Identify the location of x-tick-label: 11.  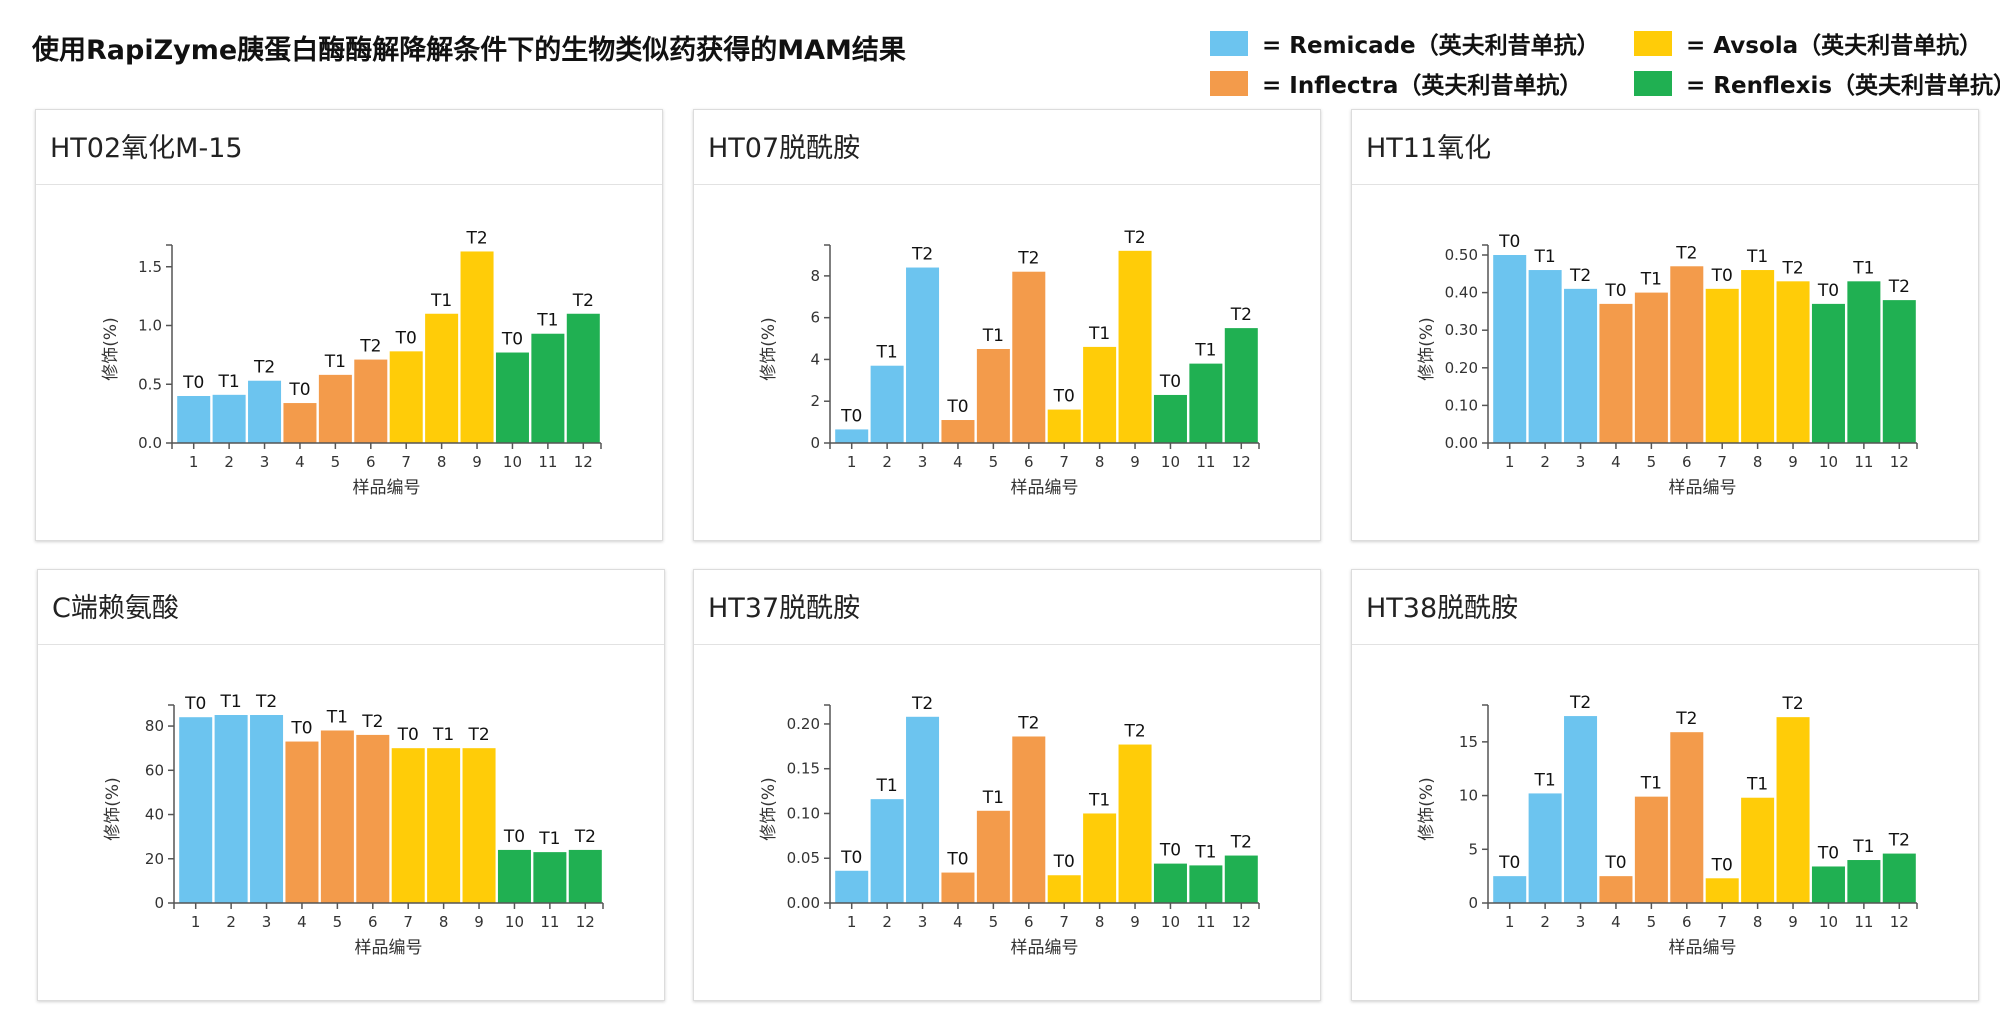
(547, 462).